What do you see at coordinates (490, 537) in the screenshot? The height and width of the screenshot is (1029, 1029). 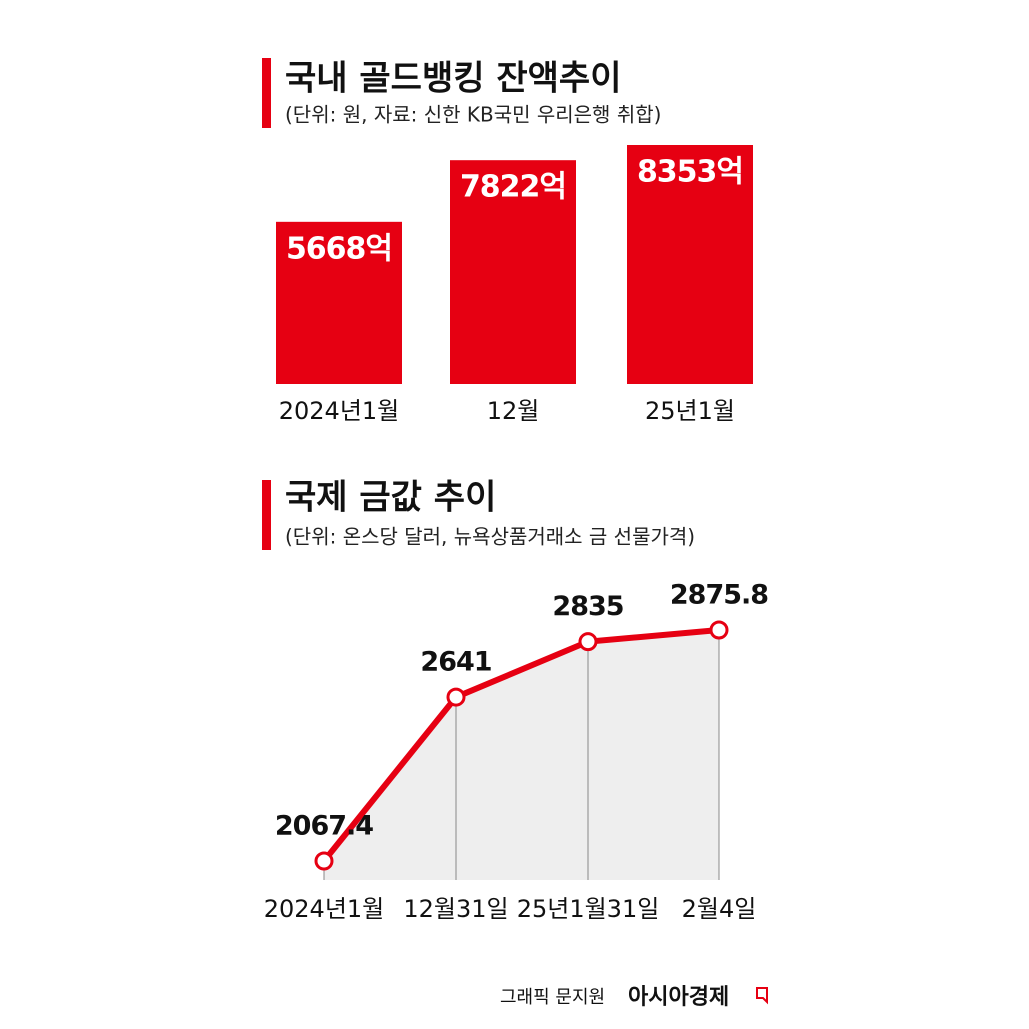 I see `chart-subtitle: (단위: 온스당 달러, 뉴욕상품거래소 금 선물가격)` at bounding box center [490, 537].